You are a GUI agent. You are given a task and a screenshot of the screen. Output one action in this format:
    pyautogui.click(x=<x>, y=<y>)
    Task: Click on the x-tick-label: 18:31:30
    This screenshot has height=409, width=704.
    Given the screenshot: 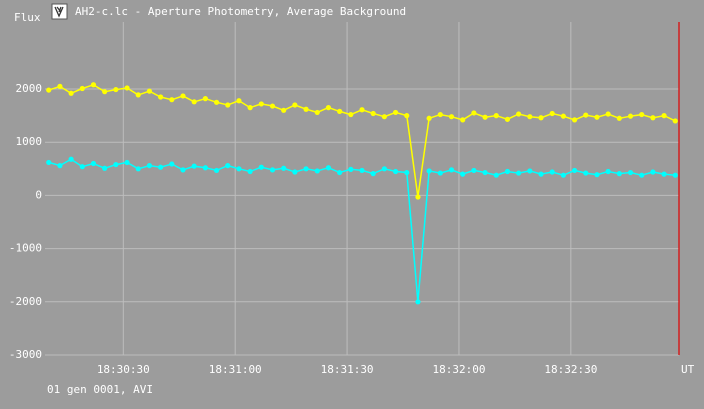 What is the action you would take?
    pyautogui.click(x=347, y=369)
    